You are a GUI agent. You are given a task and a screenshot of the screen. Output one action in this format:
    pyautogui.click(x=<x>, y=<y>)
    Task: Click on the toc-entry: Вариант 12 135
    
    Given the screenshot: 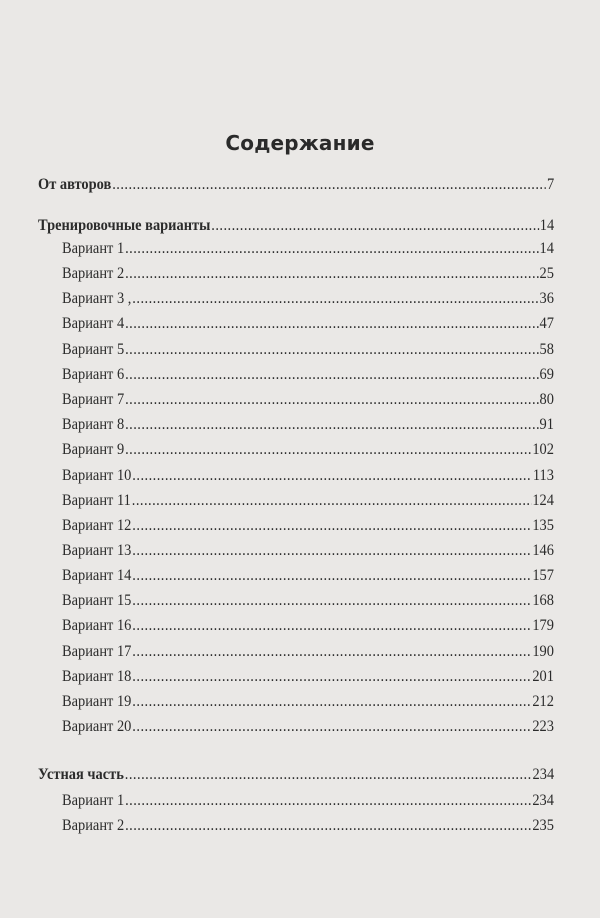 What is the action you would take?
    pyautogui.click(x=308, y=528)
    